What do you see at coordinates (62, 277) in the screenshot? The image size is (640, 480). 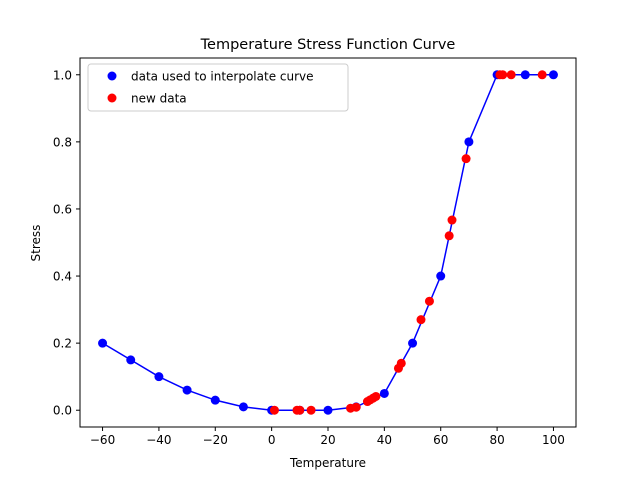 I see `y-tick-label: 0.4` at bounding box center [62, 277].